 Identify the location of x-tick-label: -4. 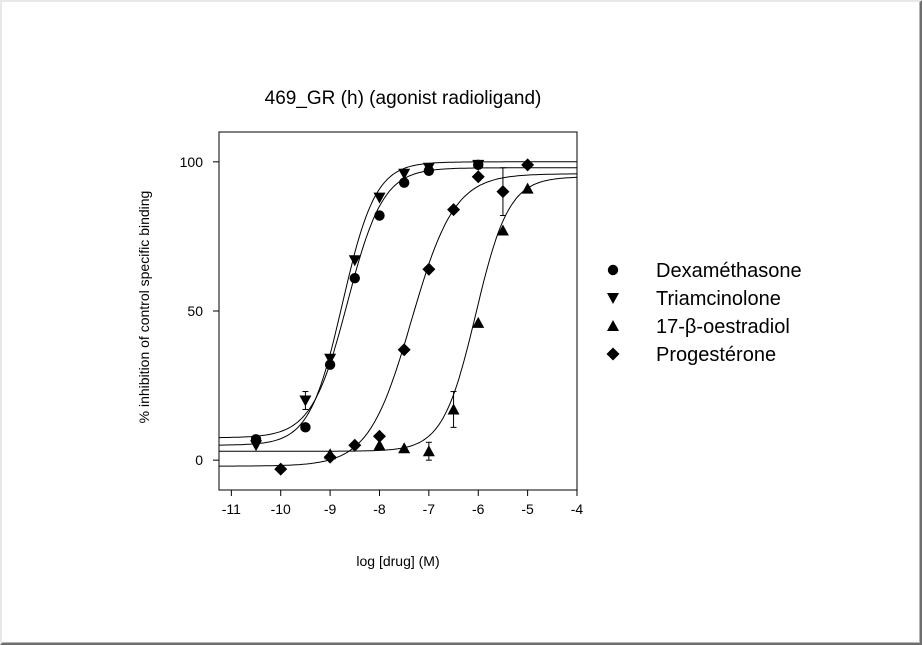
(577, 509).